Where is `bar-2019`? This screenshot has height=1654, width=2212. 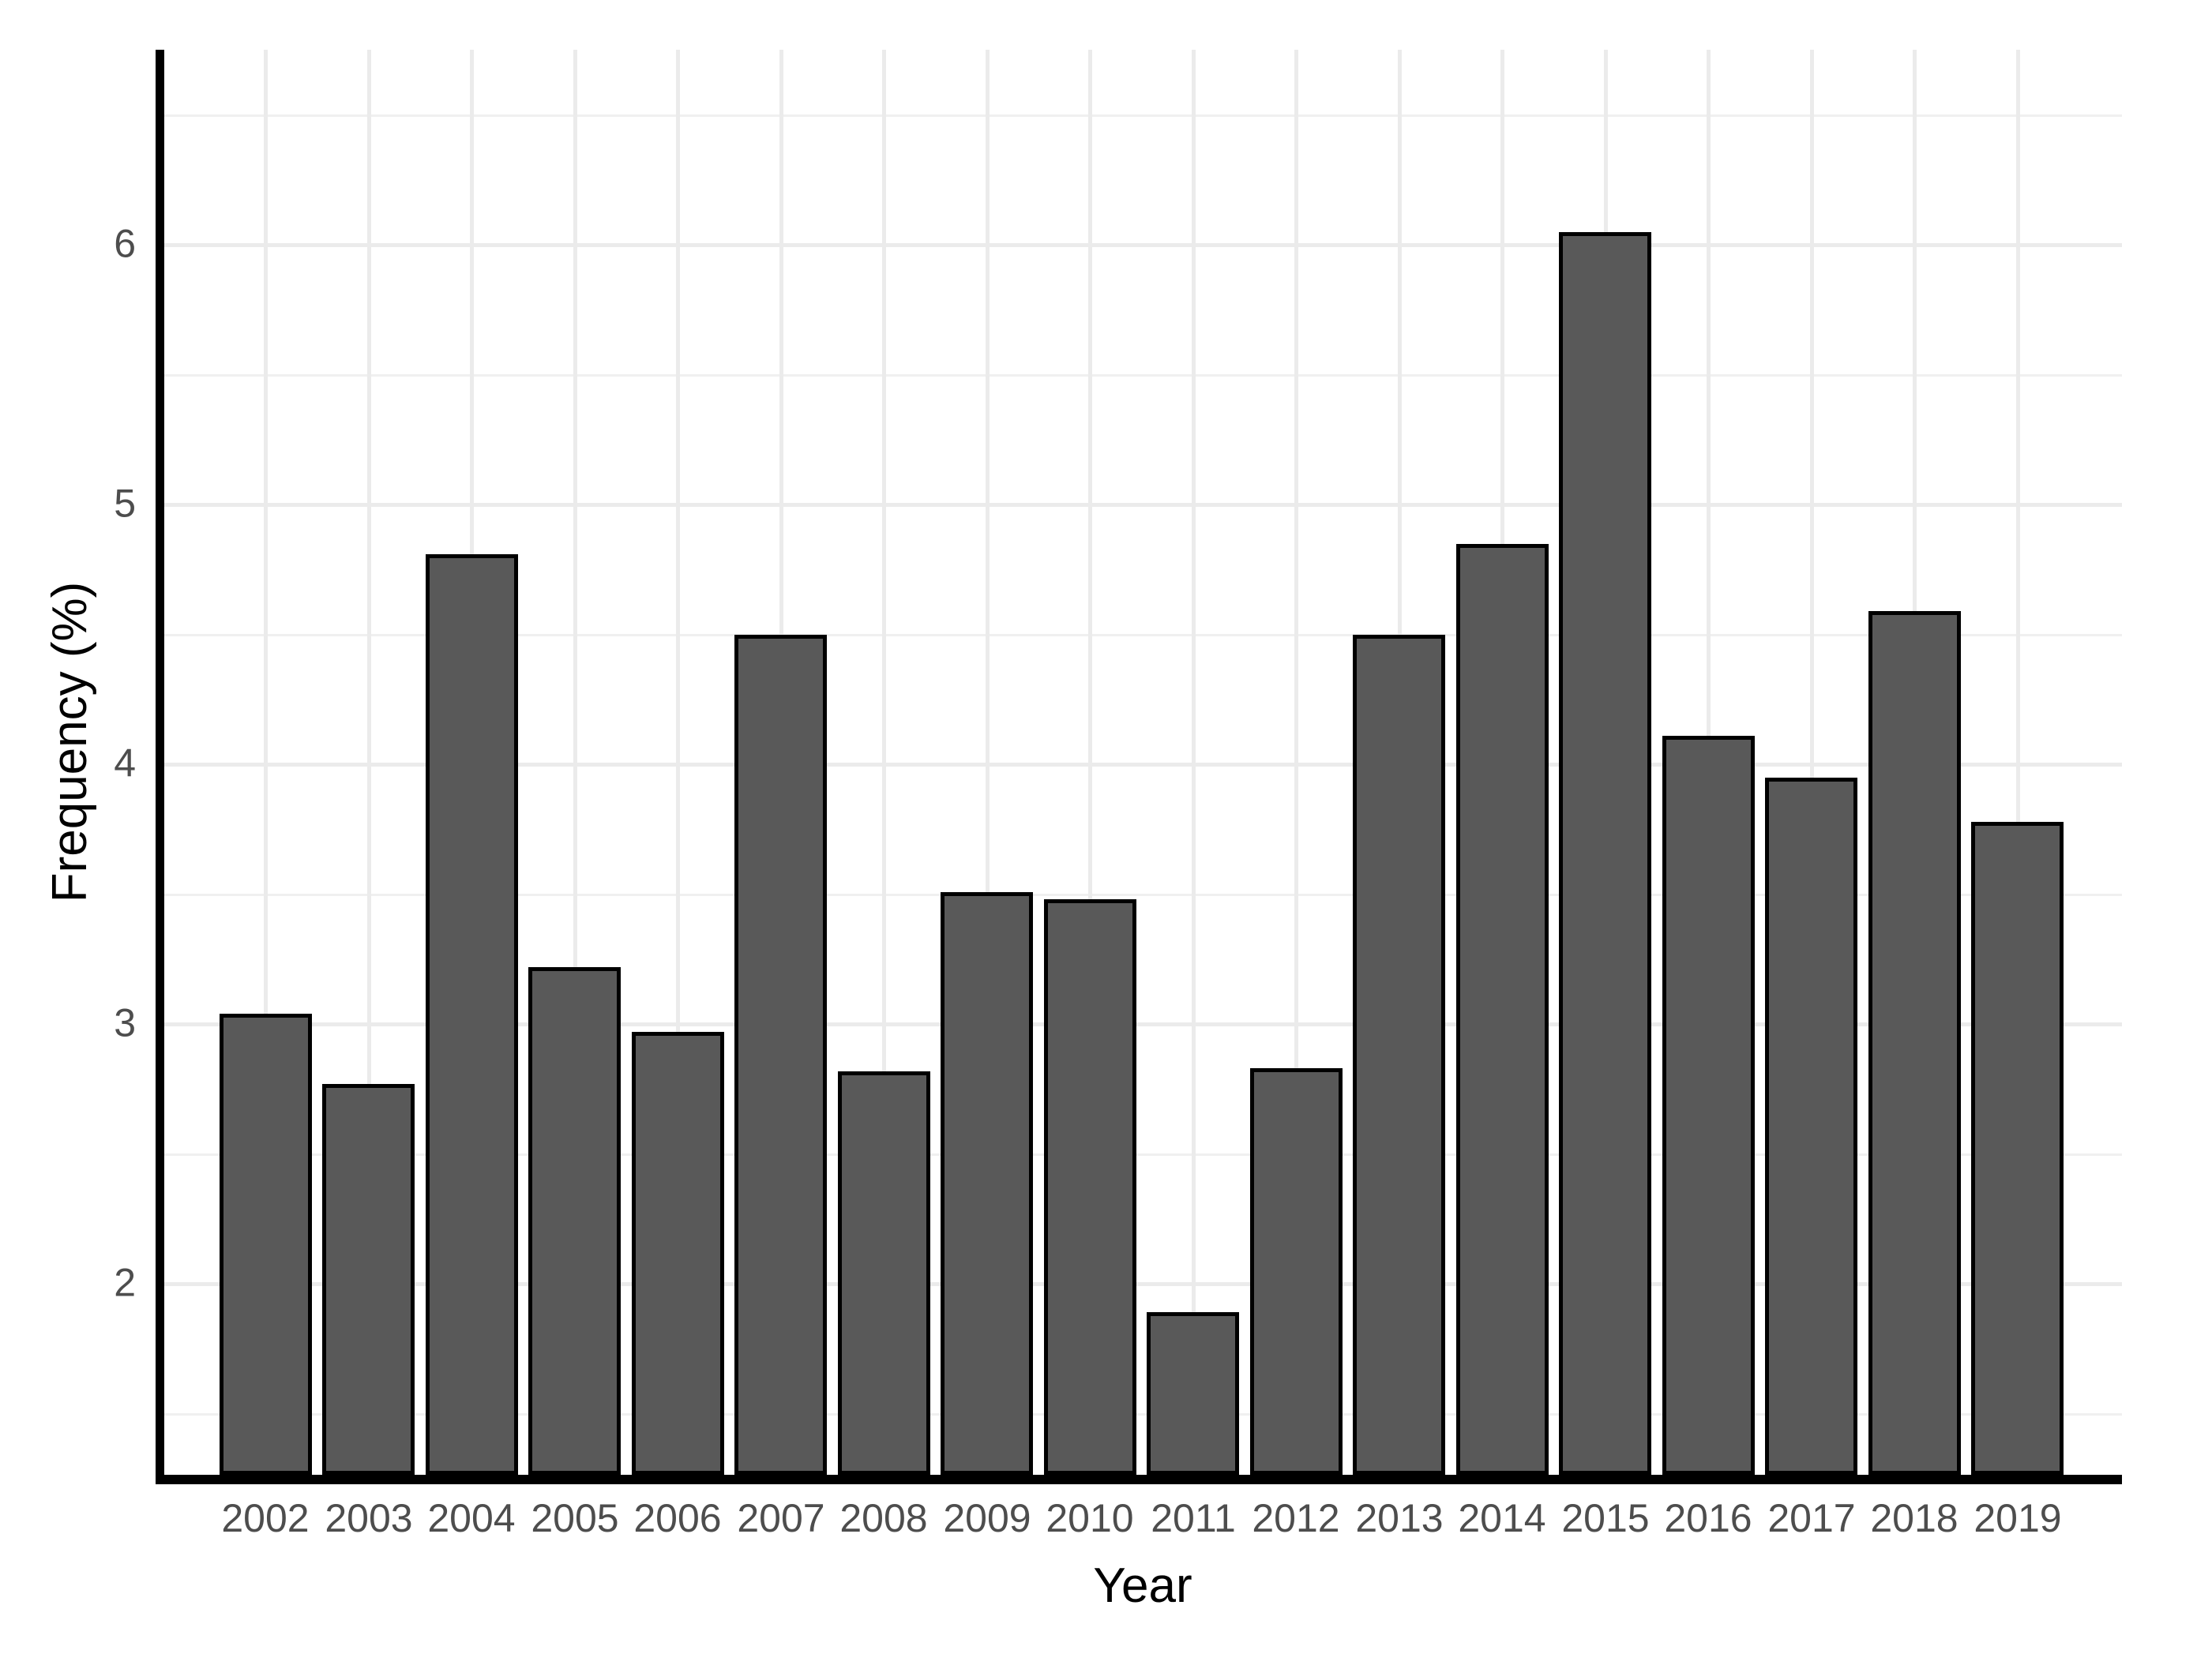
bar-2019 is located at coordinates (2017, 1148).